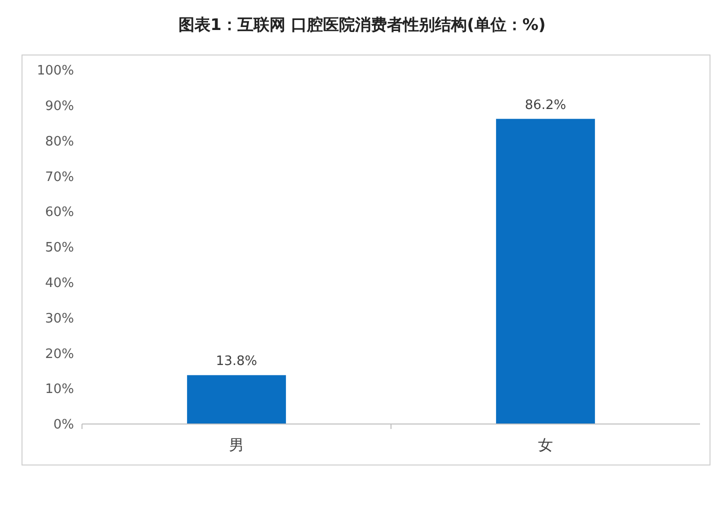 The height and width of the screenshot is (516, 724). I want to click on y-tick-label: 90%, so click(59, 106).